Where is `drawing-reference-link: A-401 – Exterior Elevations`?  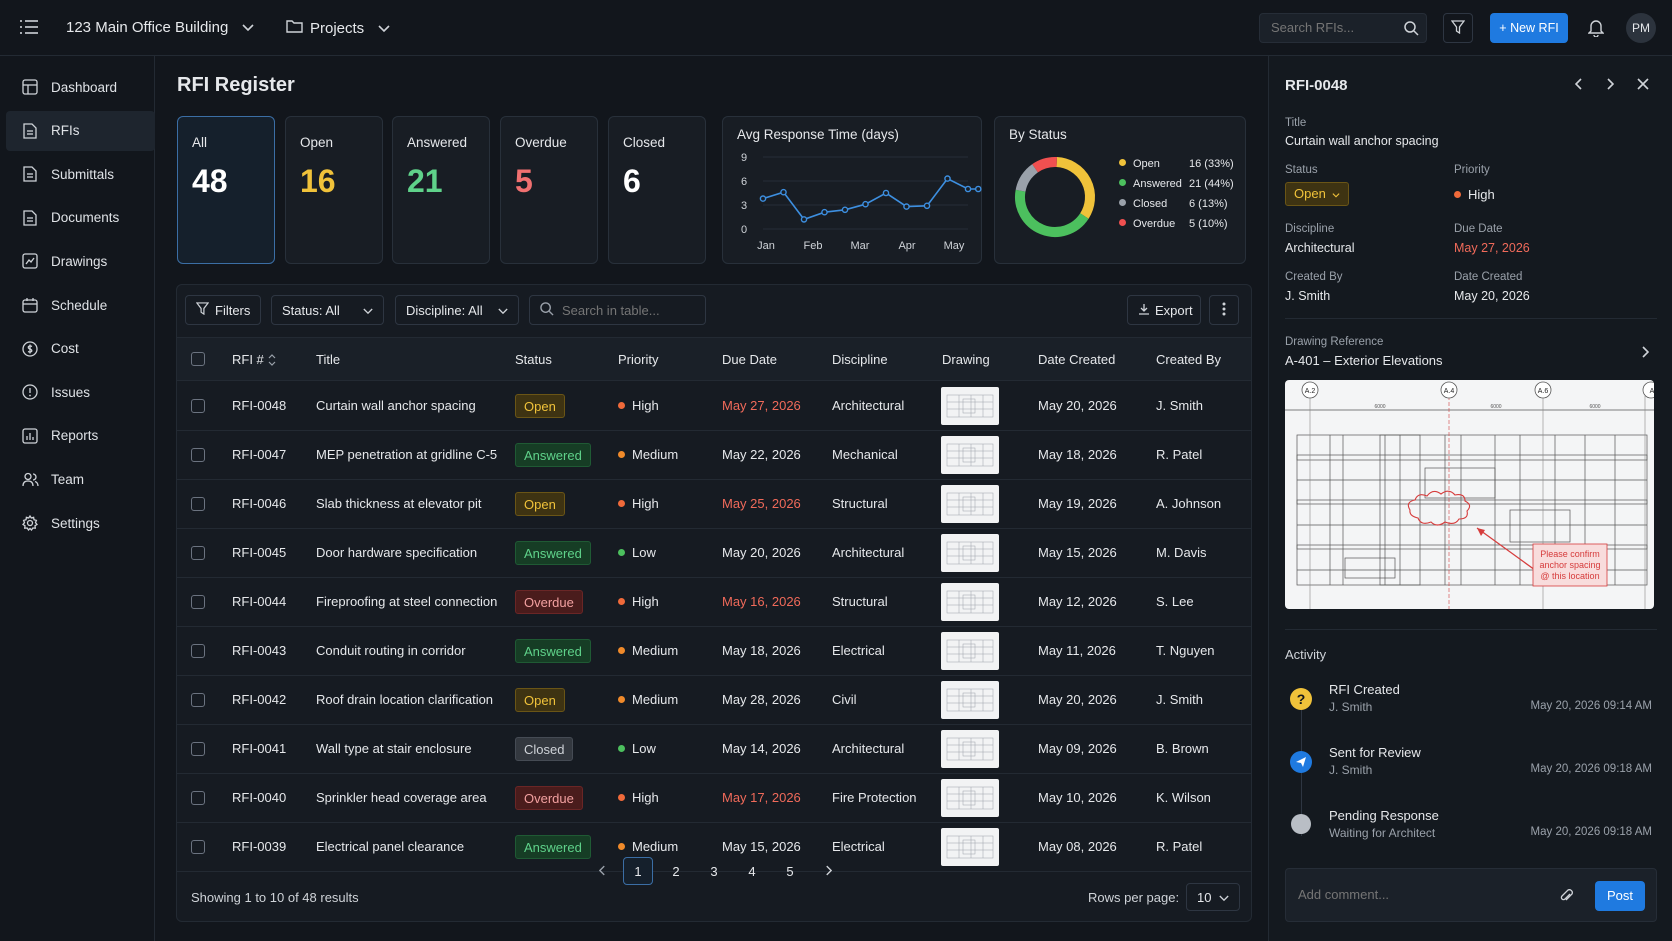 drawing-reference-link: A-401 – Exterior Elevations is located at coordinates (1364, 360).